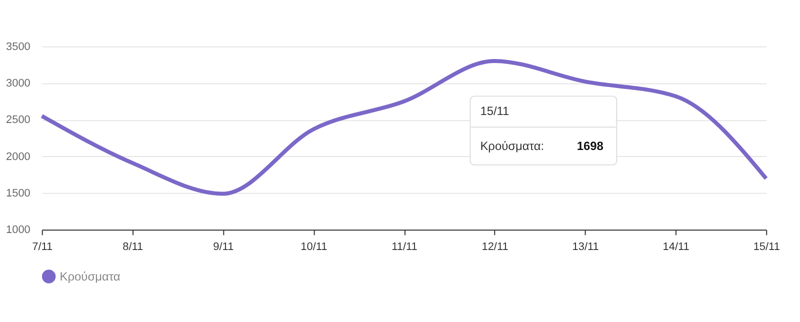 The width and height of the screenshot is (800, 322). Describe the element at coordinates (18, 120) in the screenshot. I see `y-tick-label: 2500` at that location.